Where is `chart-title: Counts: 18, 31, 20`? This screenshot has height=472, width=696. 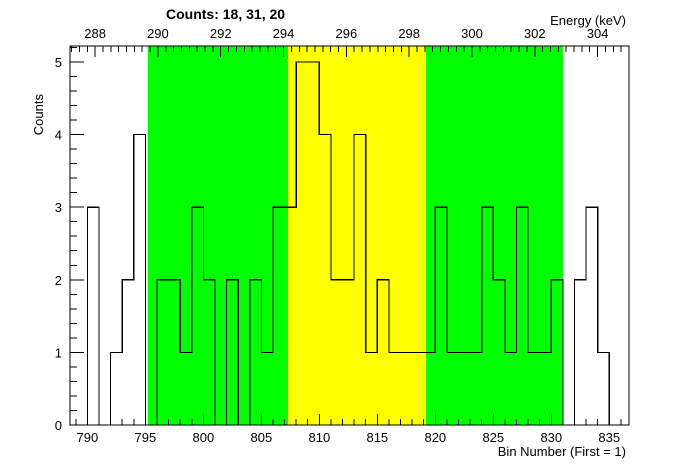
chart-title: Counts: 18, 31, 20 is located at coordinates (225, 14).